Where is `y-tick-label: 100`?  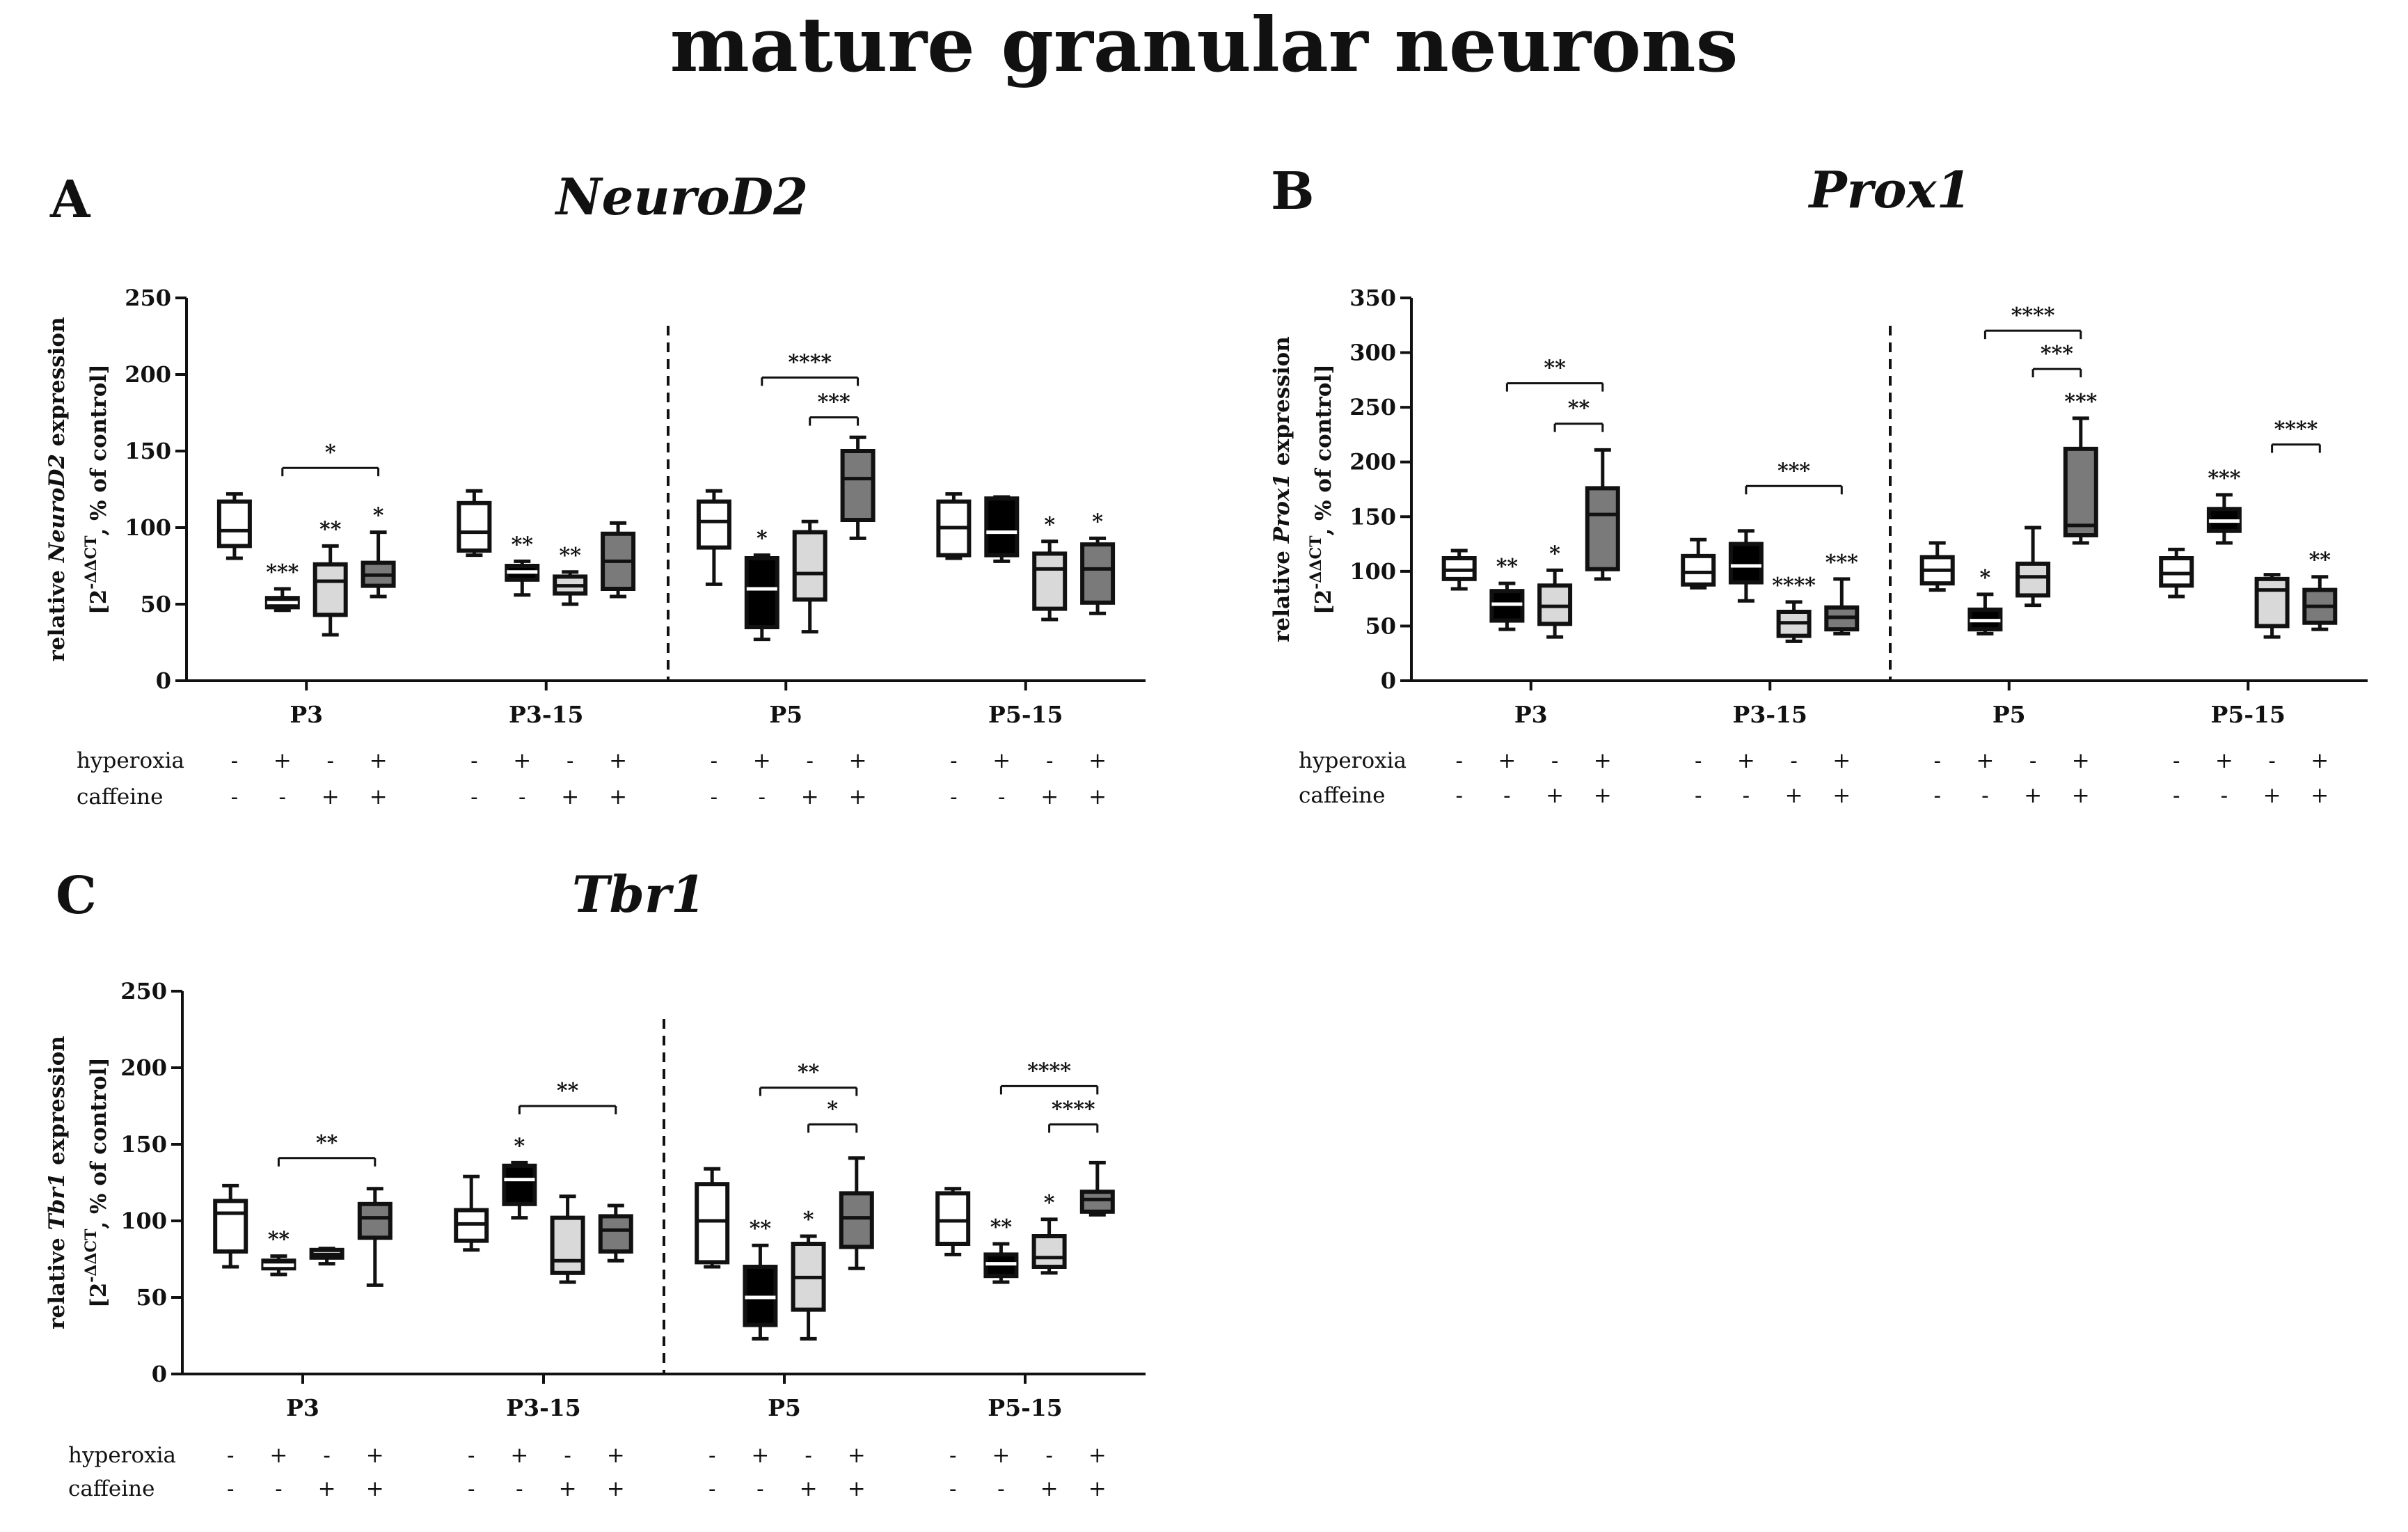
y-tick-label: 100 is located at coordinates (148, 527).